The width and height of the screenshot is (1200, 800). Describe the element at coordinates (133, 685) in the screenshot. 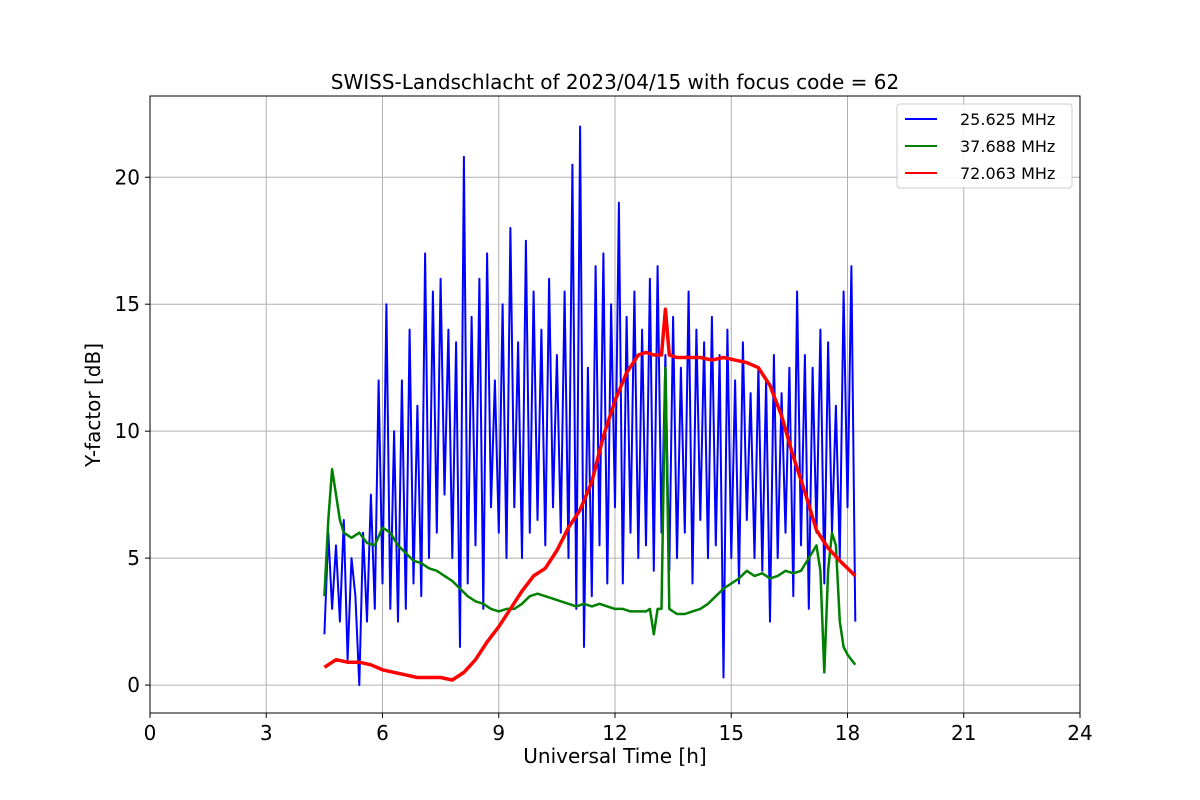

I see `y-tick-label: 0` at that location.